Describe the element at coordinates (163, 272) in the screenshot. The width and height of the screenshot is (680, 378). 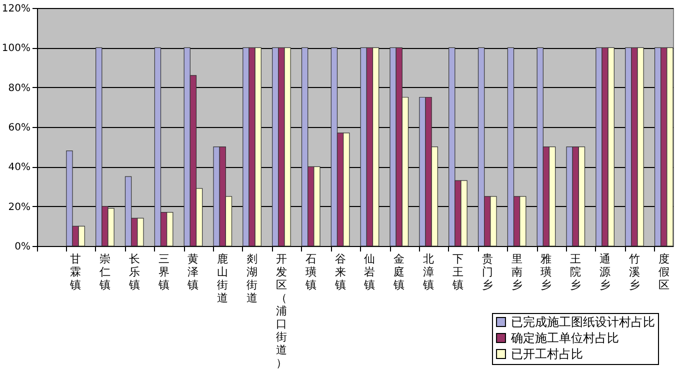
I see `x-tick-label: 三界镇` at that location.